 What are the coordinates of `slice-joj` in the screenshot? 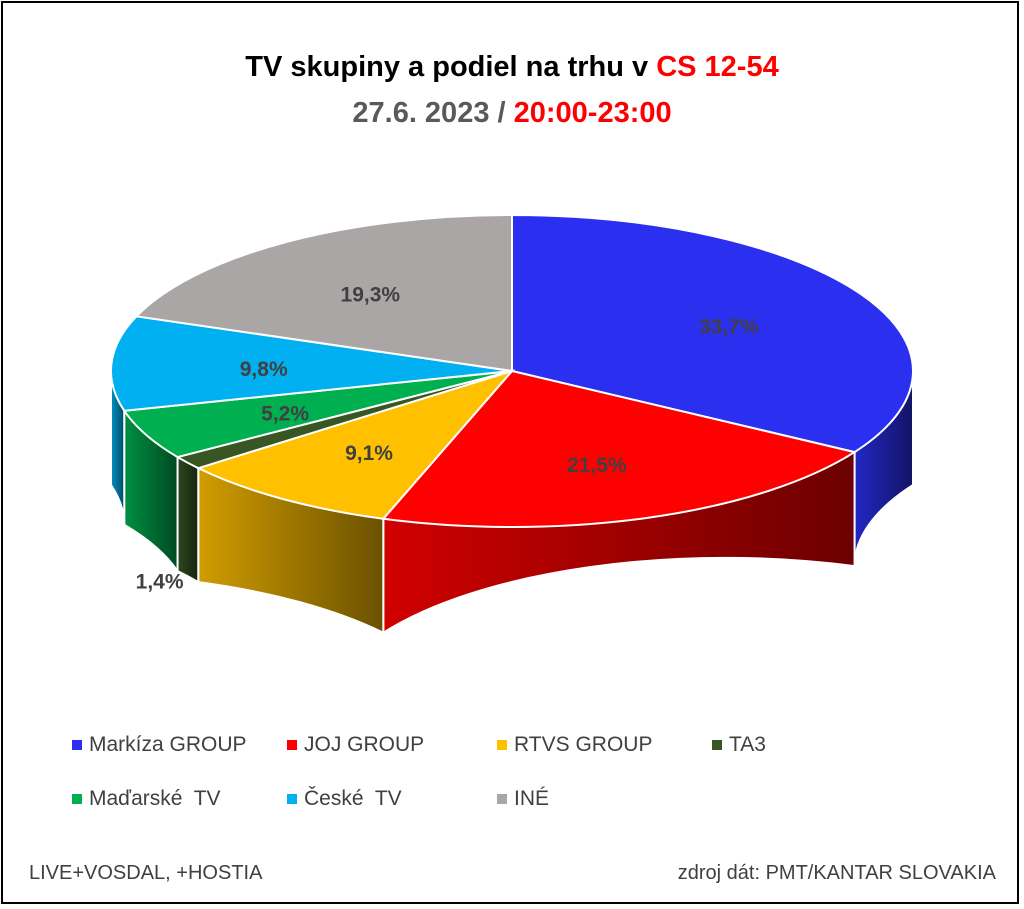 It's located at (619, 448).